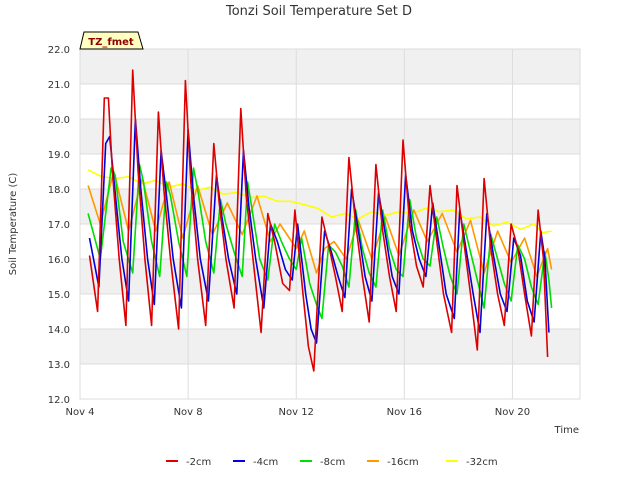 The image size is (640, 480). Describe the element at coordinates (59, 260) in the screenshot. I see `y-tick-label: 16.0` at that location.